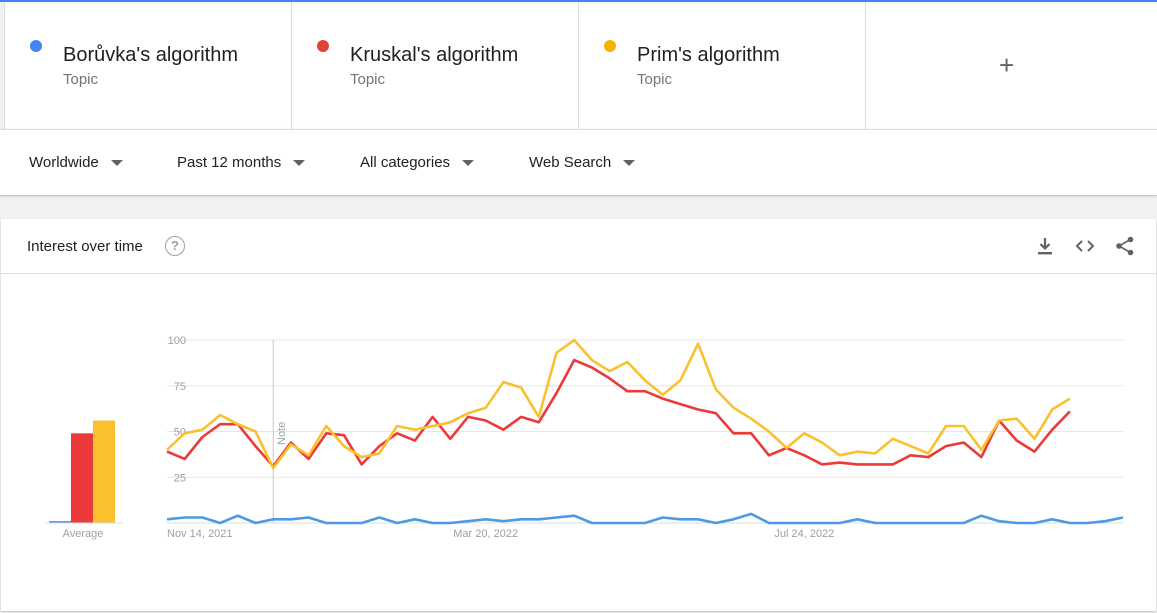 The height and width of the screenshot is (613, 1157). What do you see at coordinates (1045, 246) in the screenshot?
I see `download-icon` at bounding box center [1045, 246].